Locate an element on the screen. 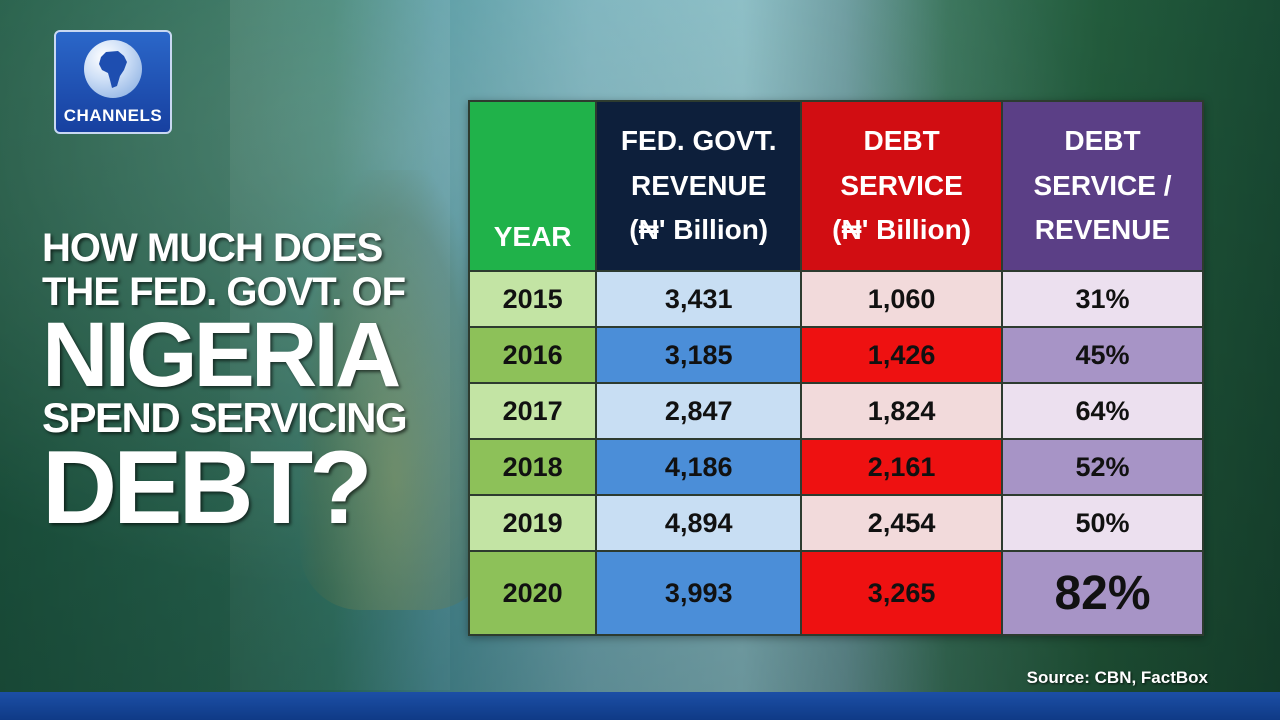  africa-globe-icon is located at coordinates (113, 69).